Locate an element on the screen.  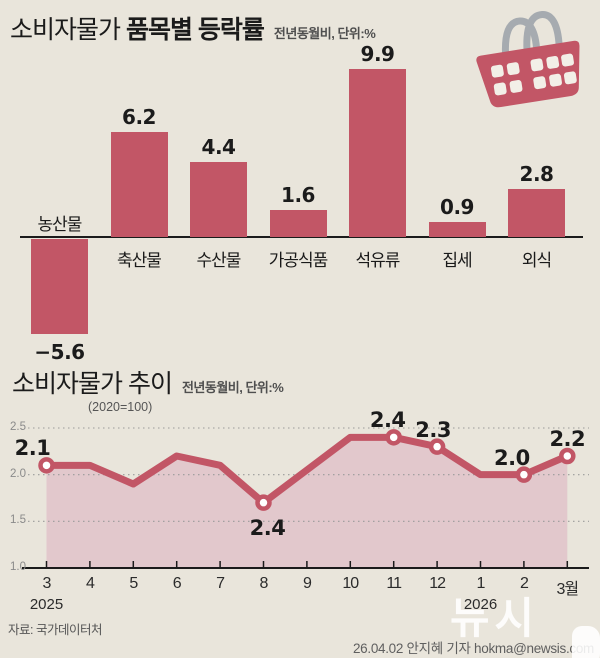
x-axis-label: 10 is located at coordinates (350, 583).